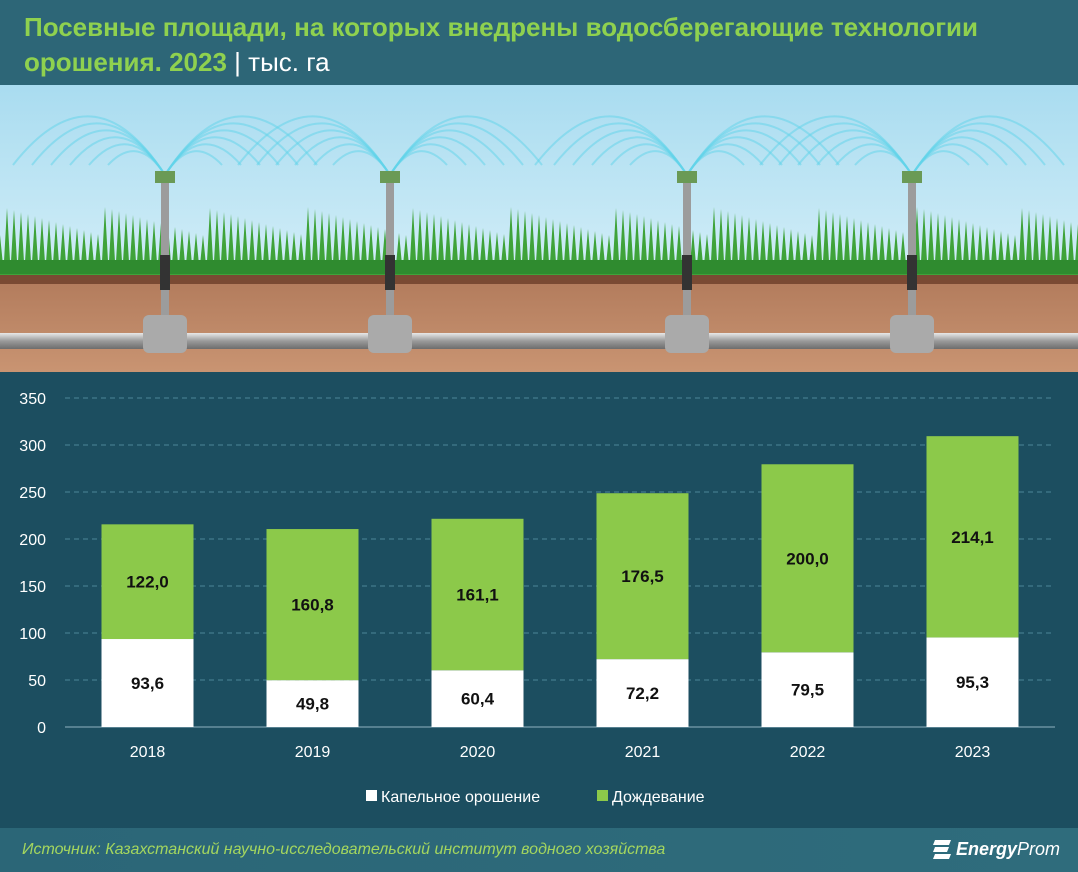 Image resolution: width=1078 pixels, height=872 pixels. I want to click on data-label: 160,8, so click(312, 605).